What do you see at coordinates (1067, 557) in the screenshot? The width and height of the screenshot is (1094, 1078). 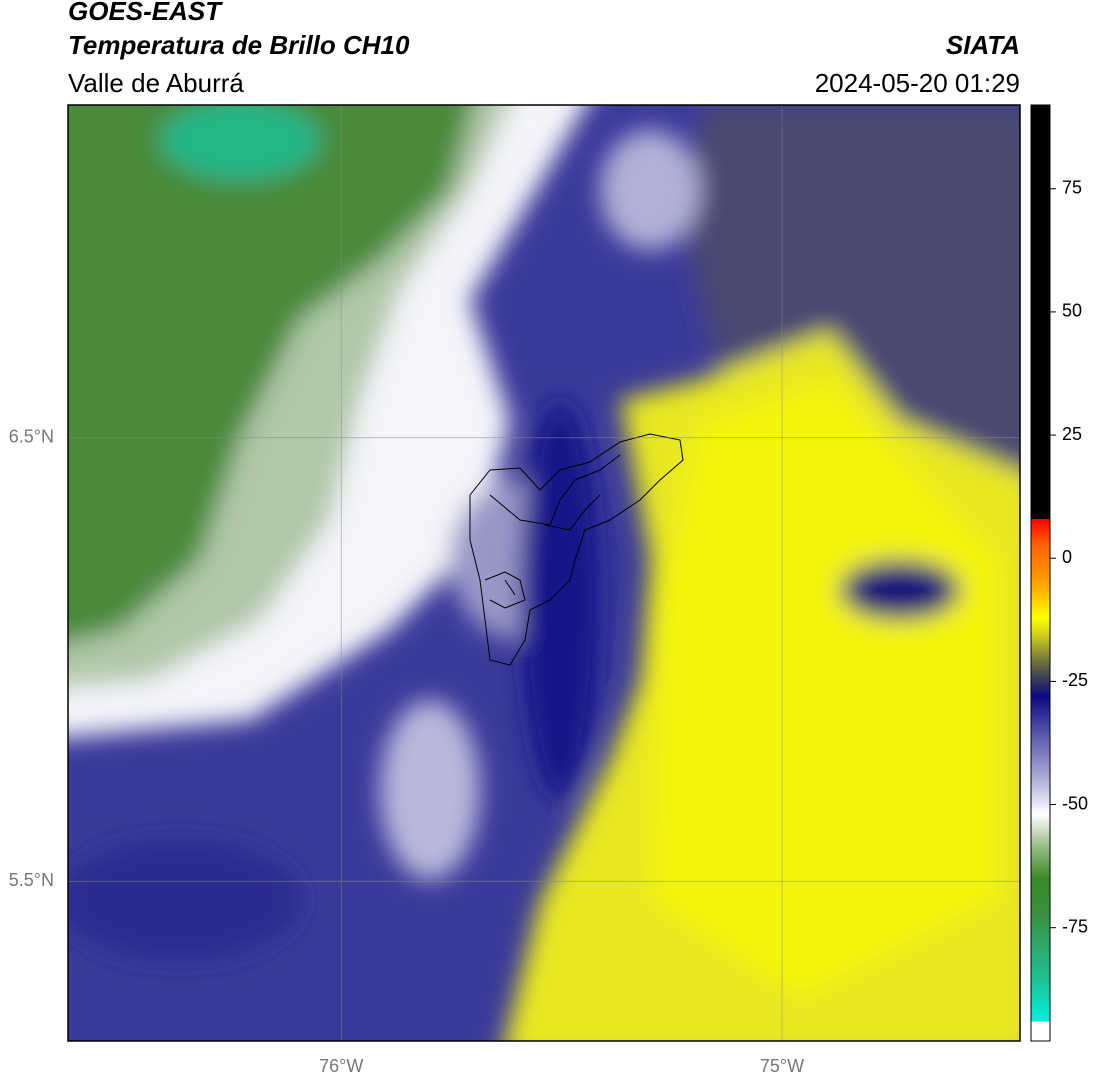 I see `colorbar-tick-label: 0` at bounding box center [1067, 557].